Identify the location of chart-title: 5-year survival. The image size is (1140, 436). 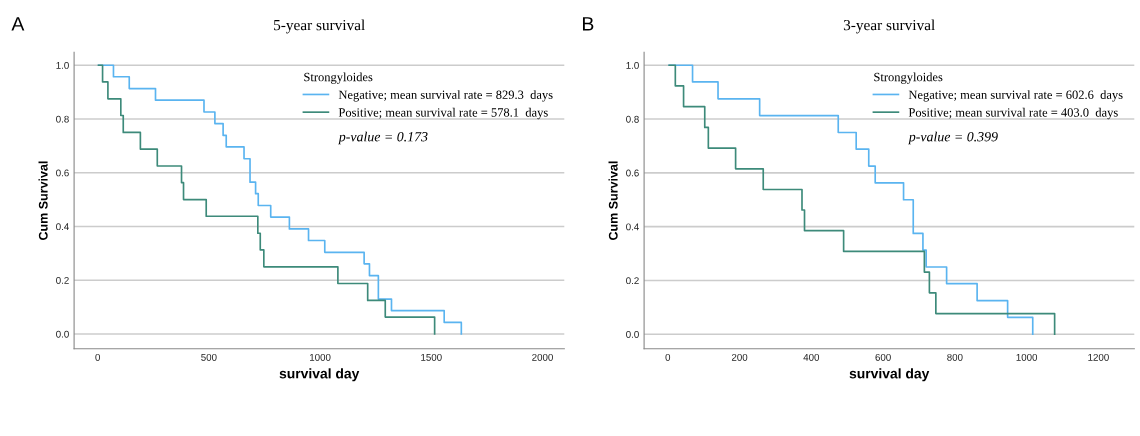
(319, 26).